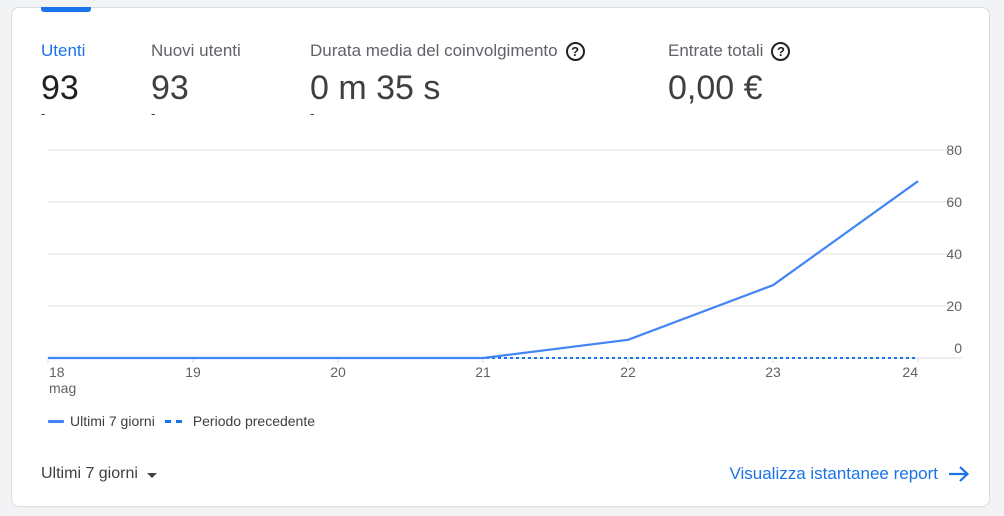 This screenshot has height=516, width=1004. I want to click on x-tick-label: 20, so click(338, 372).